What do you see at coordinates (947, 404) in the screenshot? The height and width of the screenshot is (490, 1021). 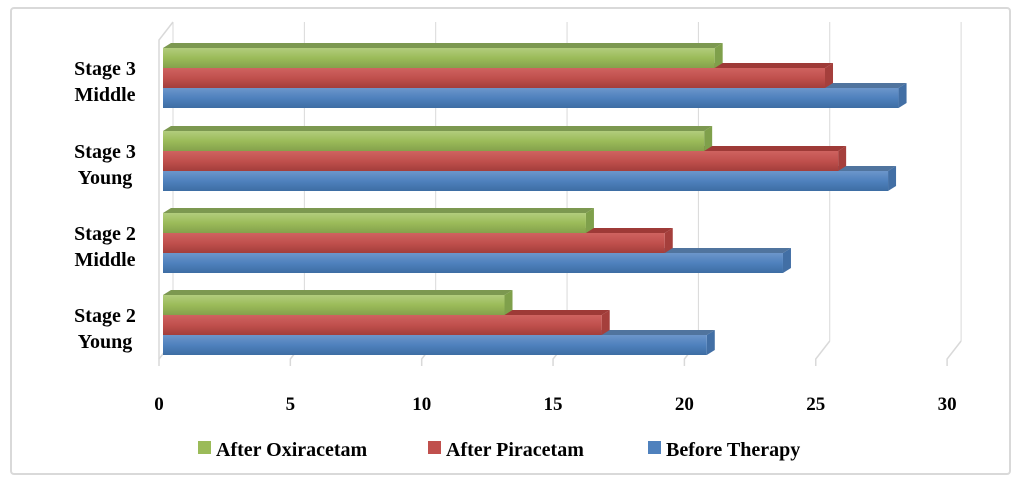 I see `x-tick-label: 30` at bounding box center [947, 404].